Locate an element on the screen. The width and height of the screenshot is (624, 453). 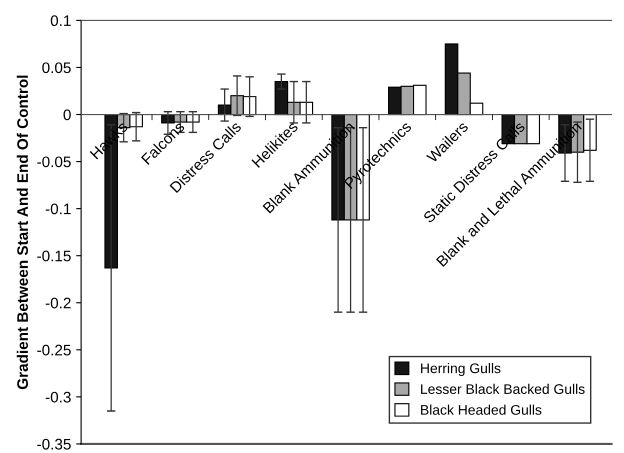
y-tick-label: -0.05 is located at coordinates (54, 162).